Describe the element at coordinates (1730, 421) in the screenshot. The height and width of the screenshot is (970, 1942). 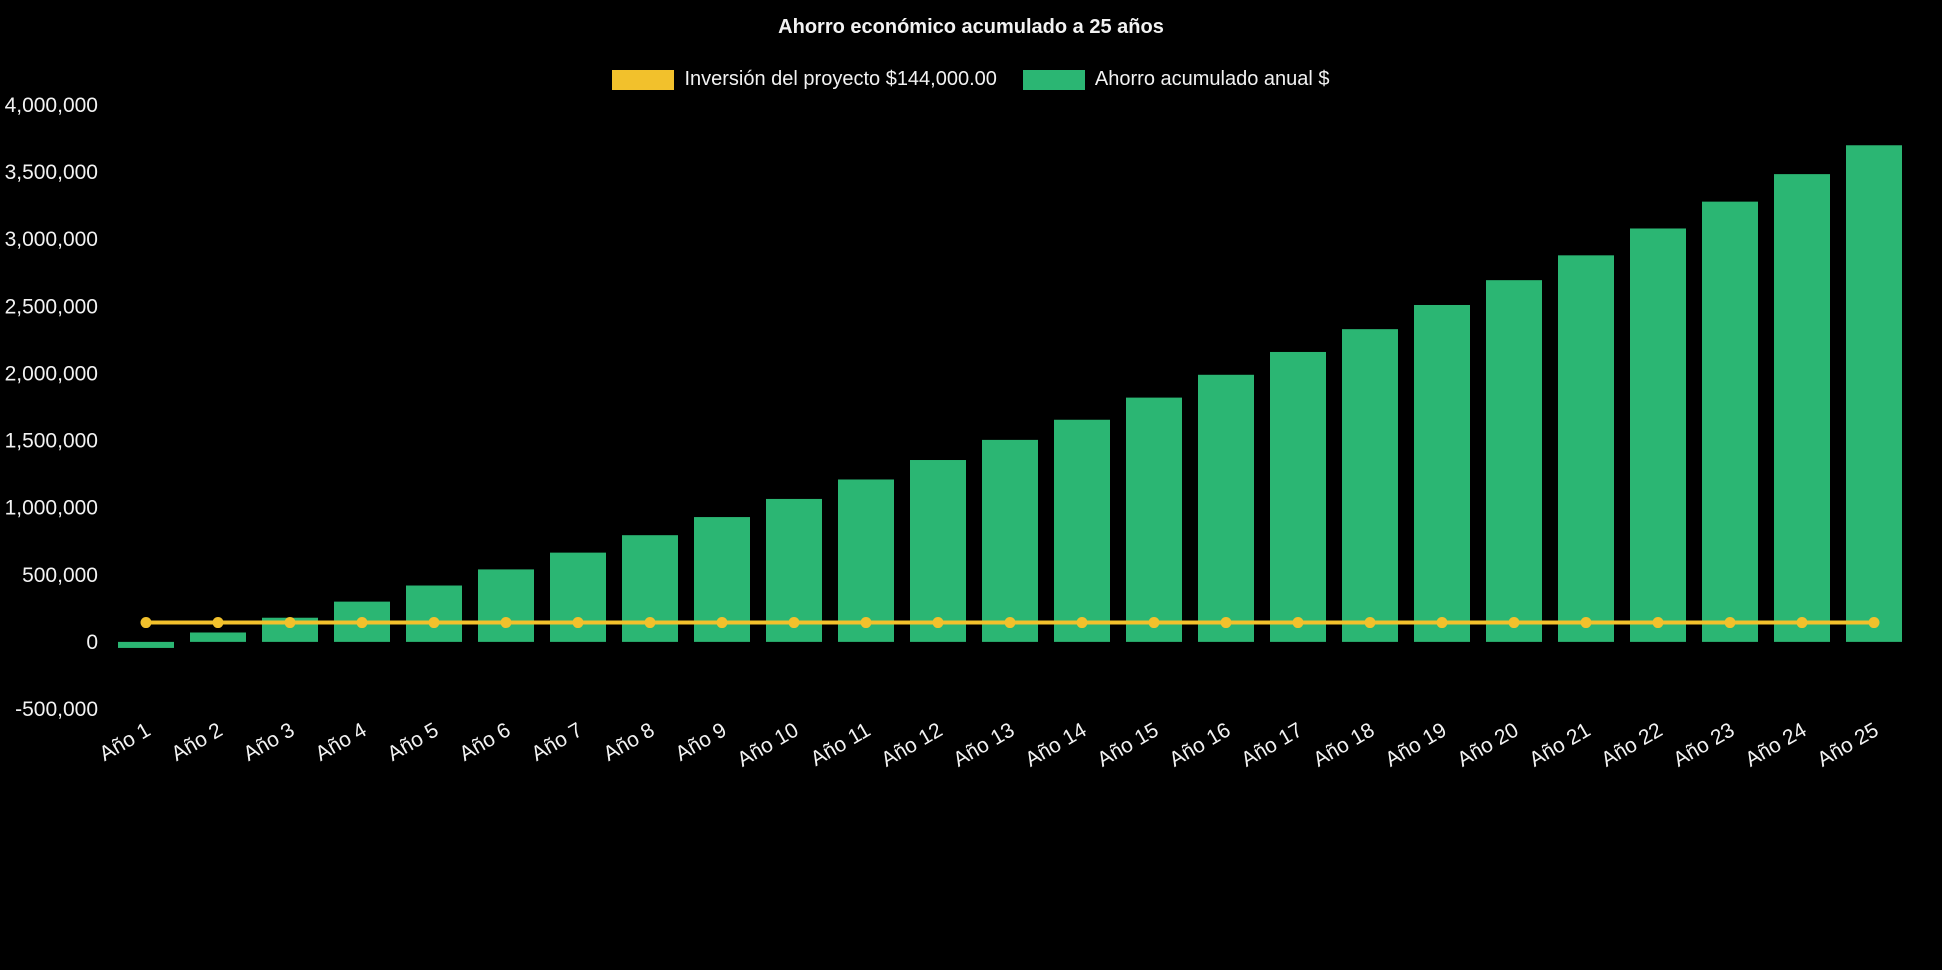
I see `bar-año-23` at that location.